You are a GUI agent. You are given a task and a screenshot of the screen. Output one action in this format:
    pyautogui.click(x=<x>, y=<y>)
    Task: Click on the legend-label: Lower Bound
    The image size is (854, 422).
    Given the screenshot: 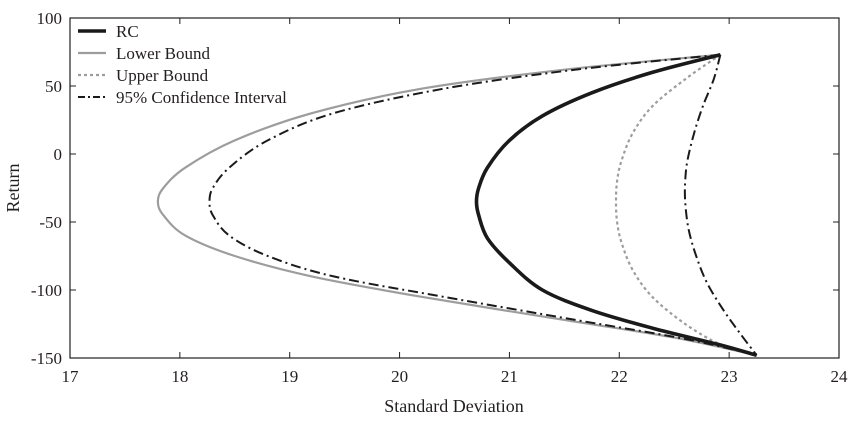 What is the action you would take?
    pyautogui.click(x=163, y=53)
    